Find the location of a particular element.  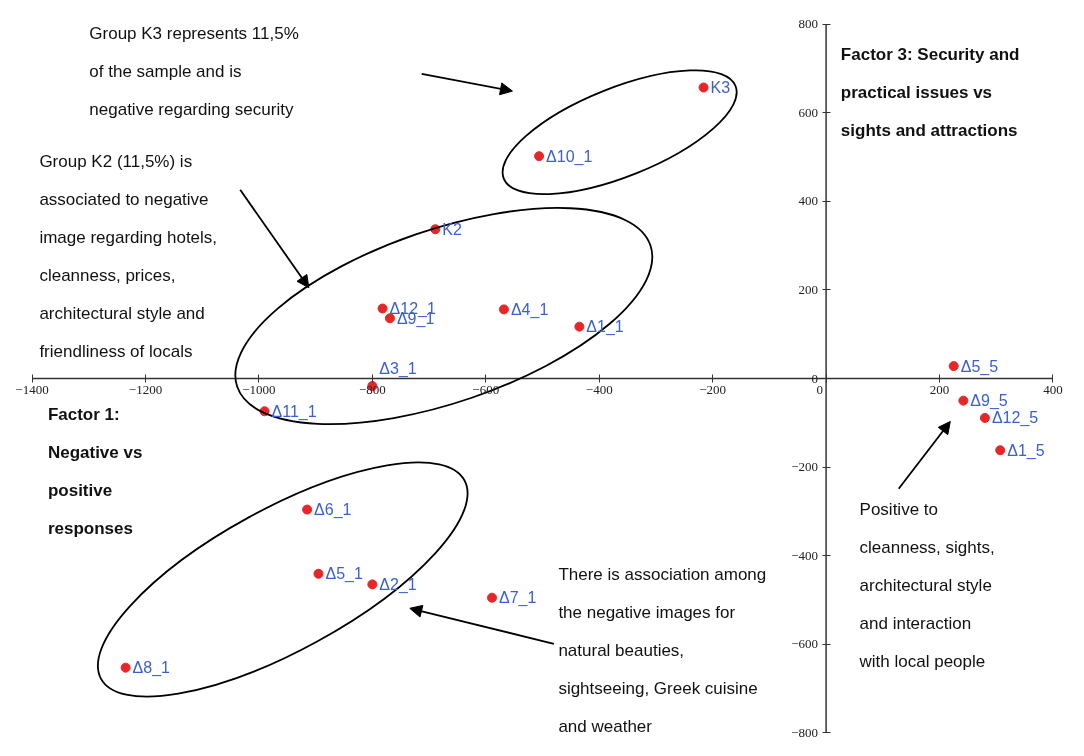

x-tick-label: −600 is located at coordinates (486, 389).